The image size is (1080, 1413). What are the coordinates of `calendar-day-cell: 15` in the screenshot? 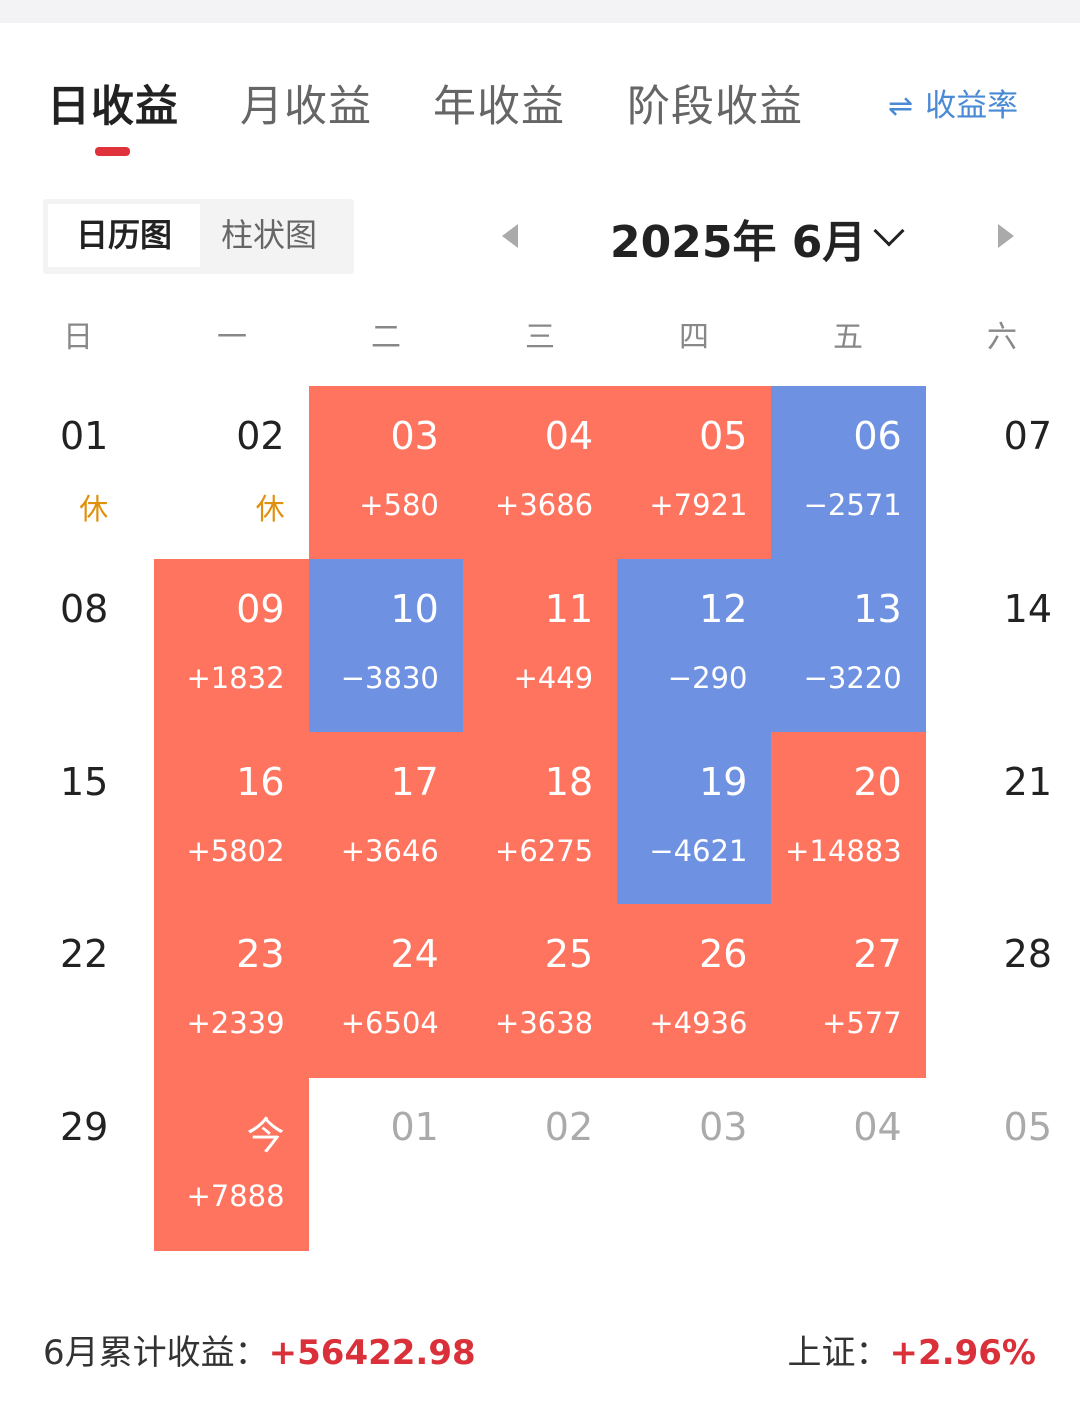 It's located at (77, 818).